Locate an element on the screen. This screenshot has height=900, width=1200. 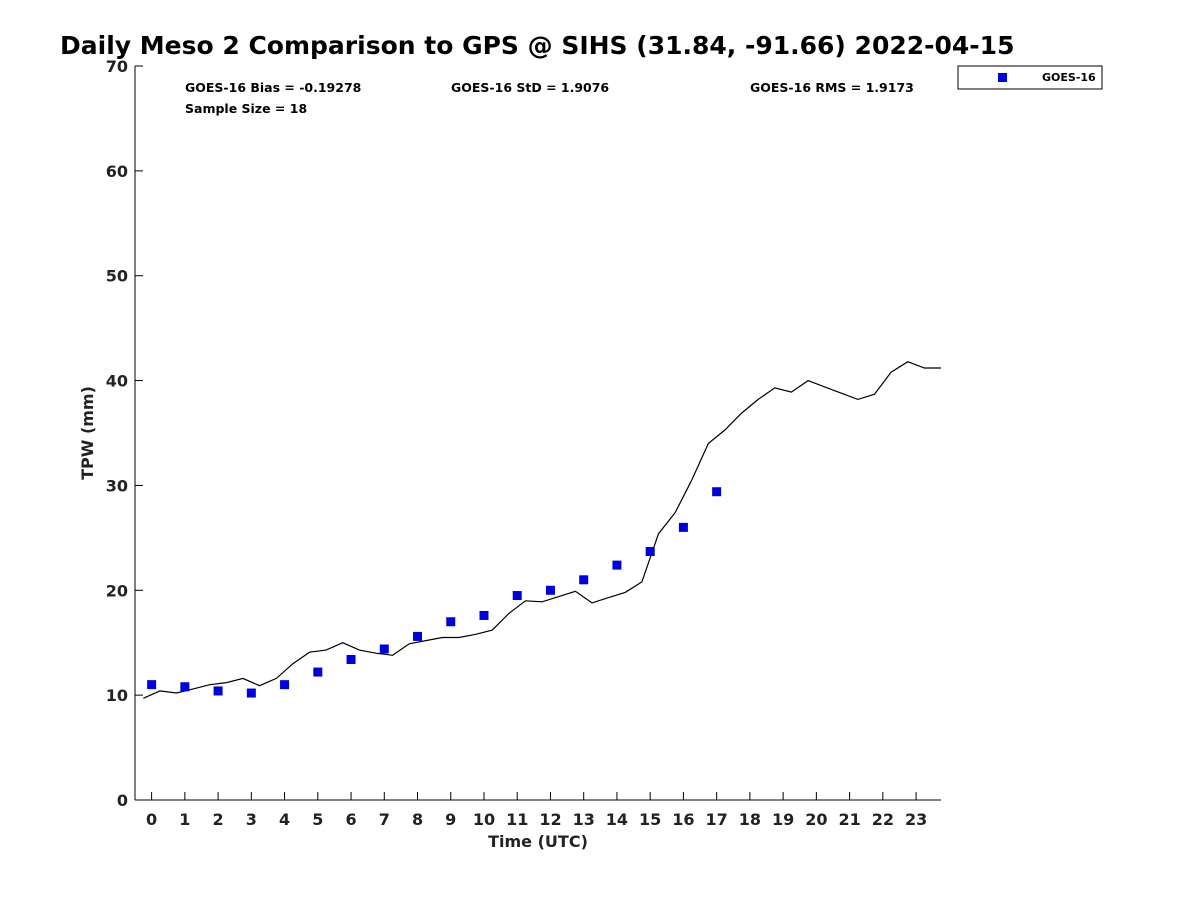
legend: GOES-16 is located at coordinates (1030, 77).